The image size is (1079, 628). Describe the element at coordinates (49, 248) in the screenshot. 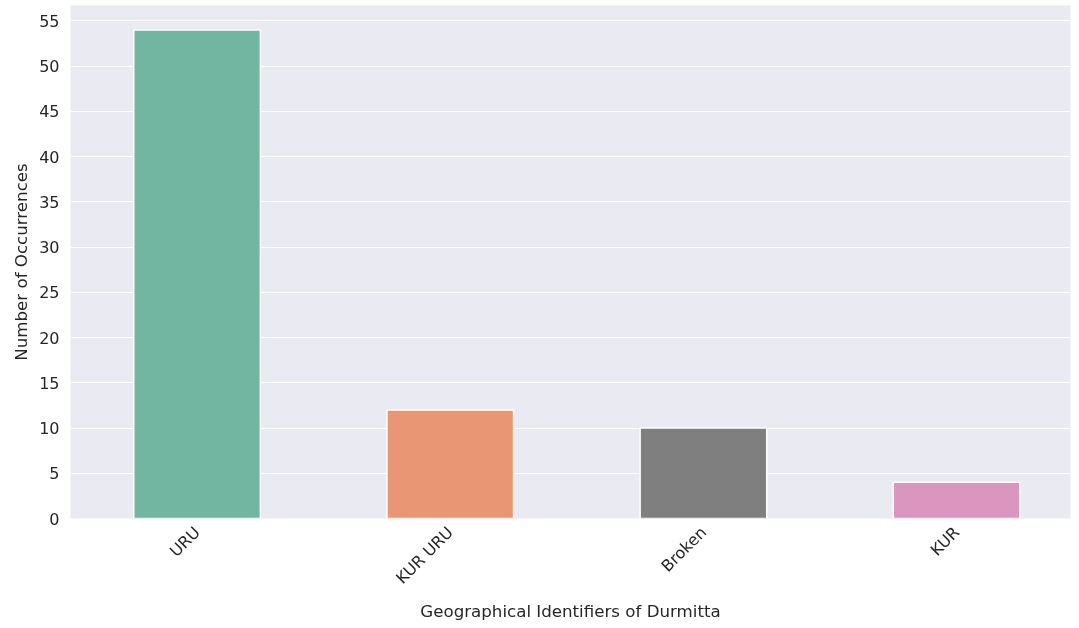

I see `y-tick-label: 30` at that location.